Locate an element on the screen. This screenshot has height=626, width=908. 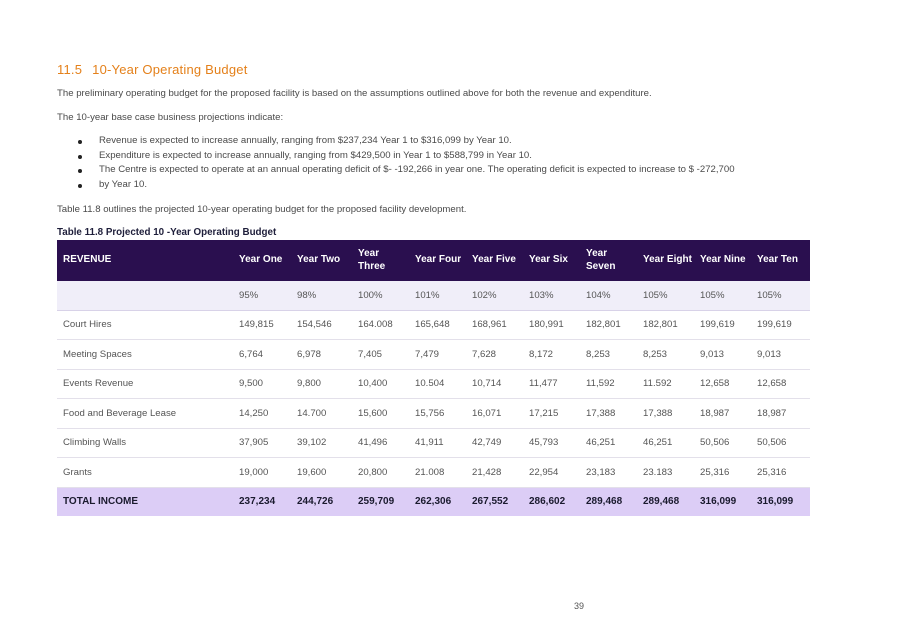
table-cell: 100% is located at coordinates (379, 296).